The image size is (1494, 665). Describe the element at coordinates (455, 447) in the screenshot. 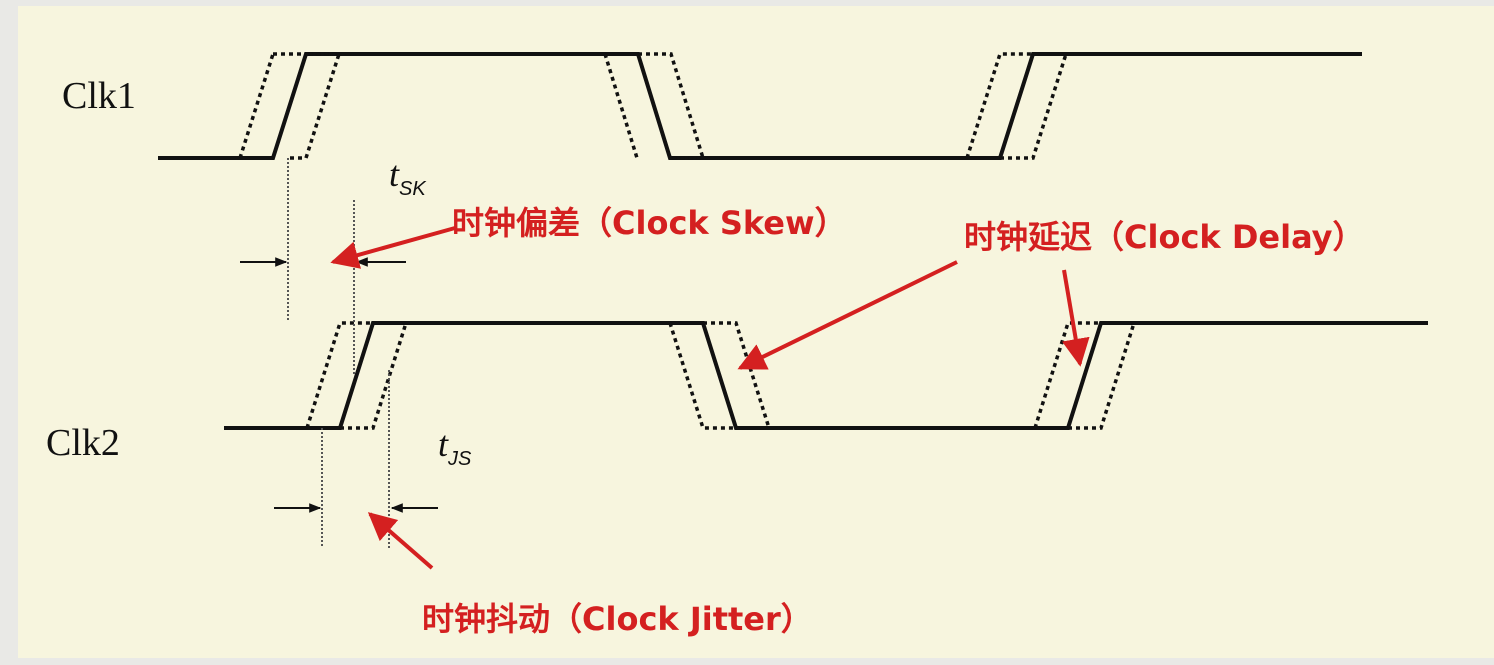

I see `t-js-label: tJS` at that location.